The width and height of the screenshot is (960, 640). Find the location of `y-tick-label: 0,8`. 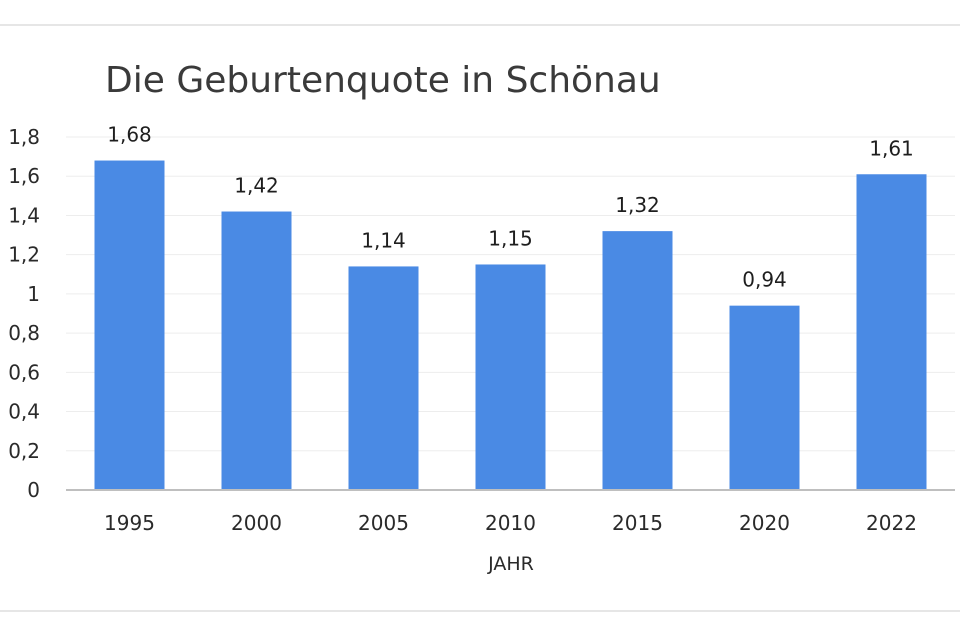

y-tick-label: 0,8 is located at coordinates (24, 333).